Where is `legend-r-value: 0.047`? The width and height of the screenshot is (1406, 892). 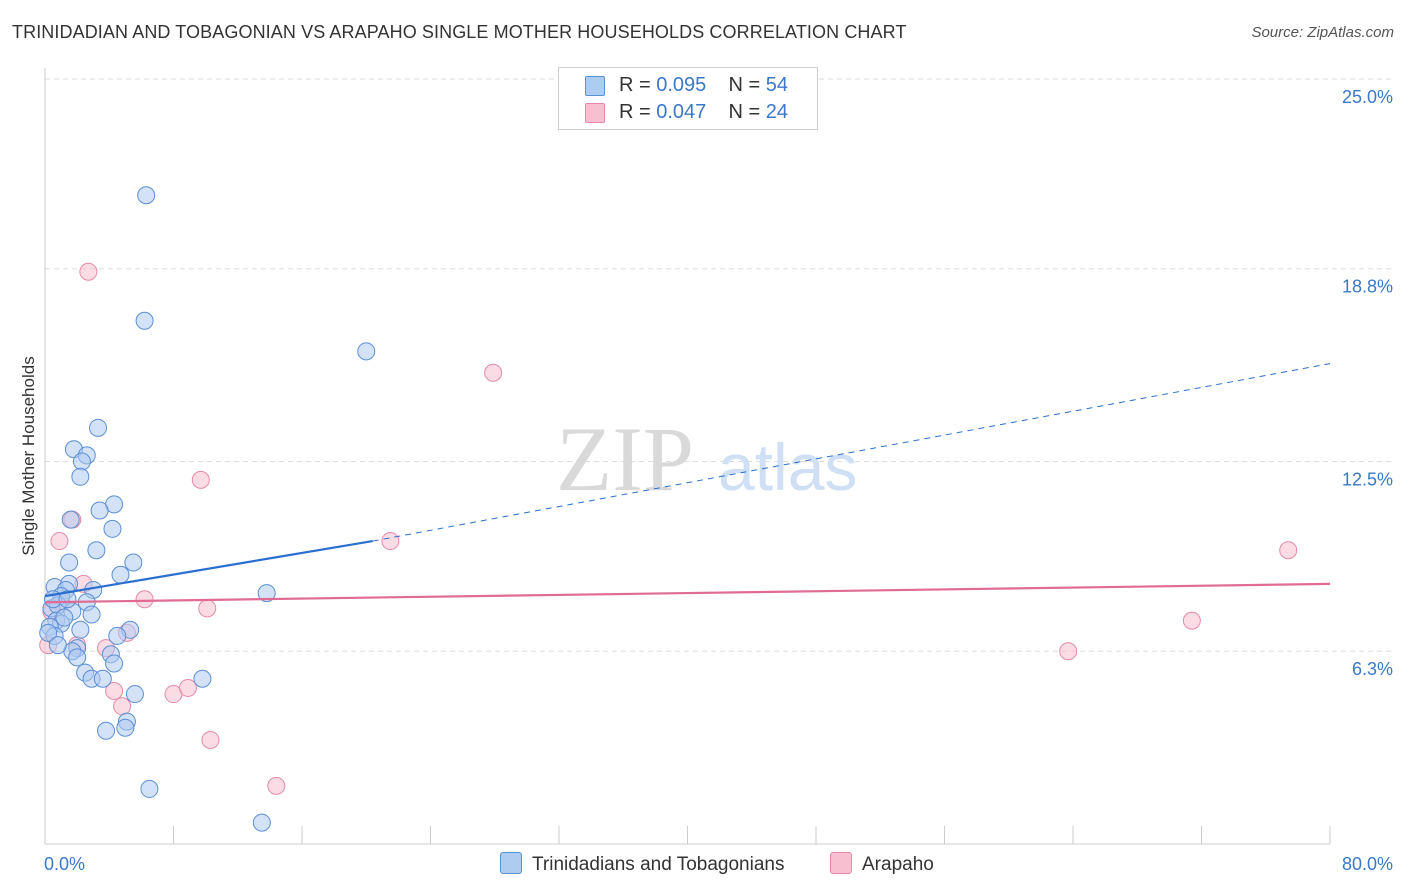
legend-r-value: 0.047 is located at coordinates (681, 112).